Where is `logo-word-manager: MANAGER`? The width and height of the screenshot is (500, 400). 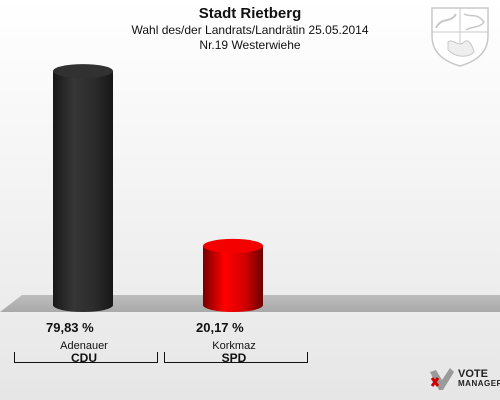
logo-word-manager: MANAGER is located at coordinates (479, 383).